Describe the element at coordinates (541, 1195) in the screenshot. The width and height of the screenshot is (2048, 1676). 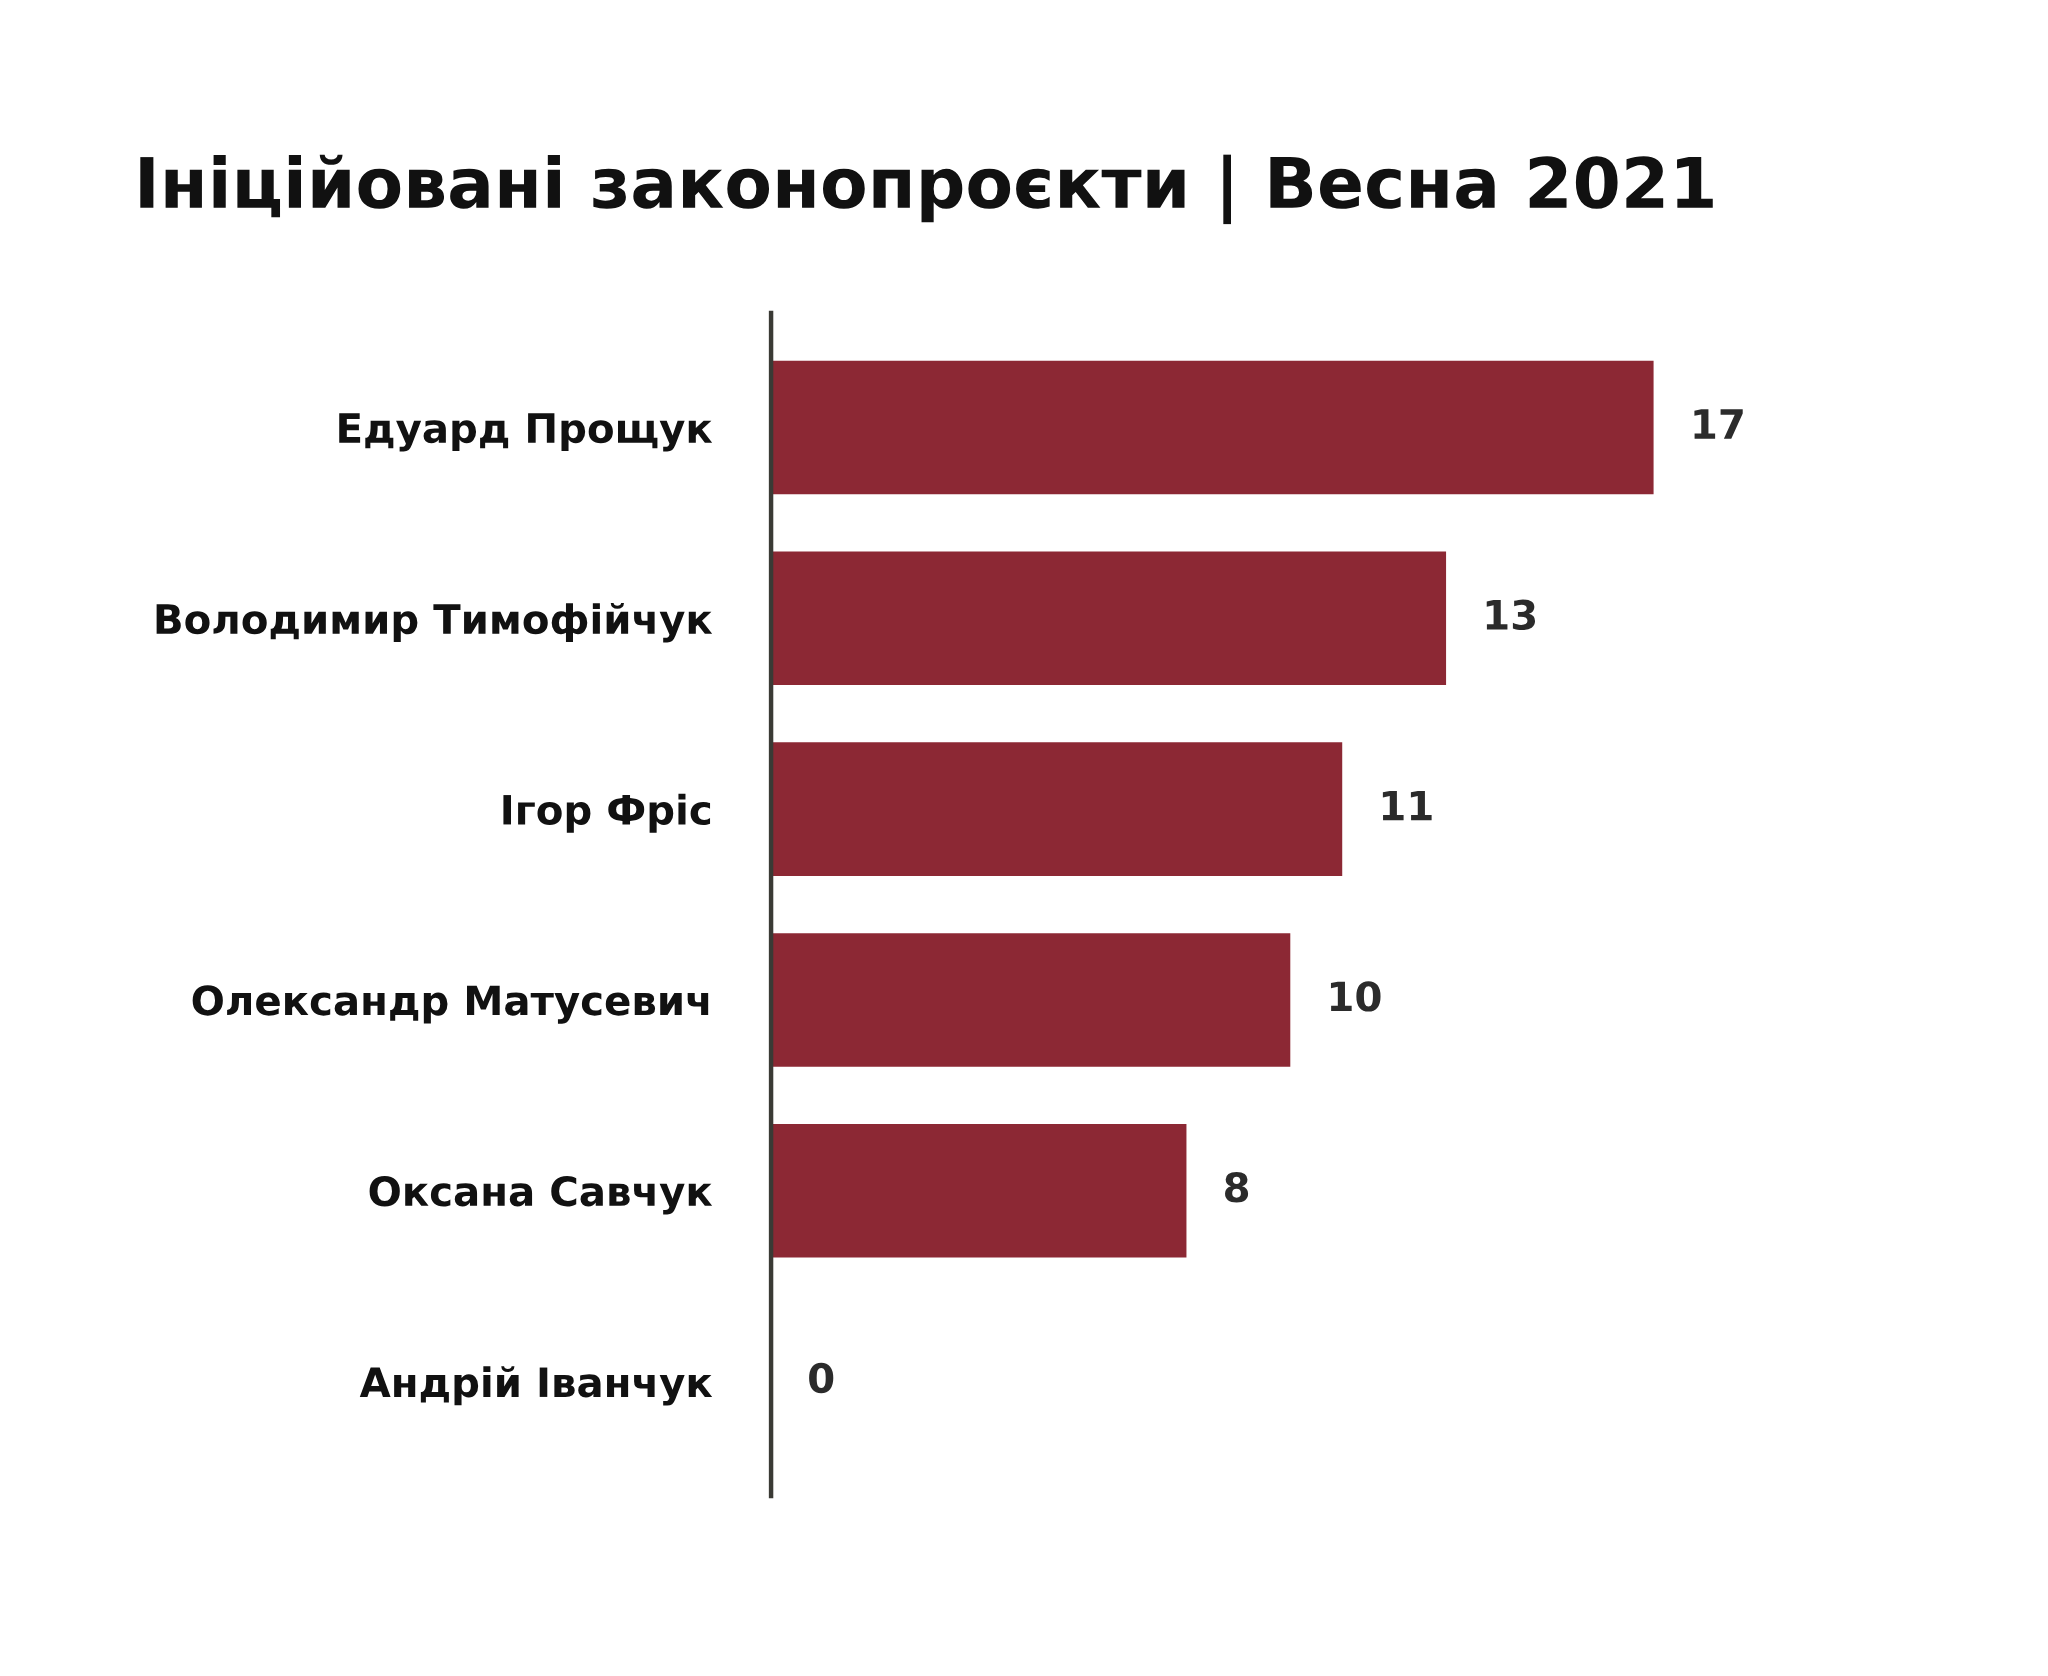
I see `y-tick-label: Оксана Савчук` at that location.